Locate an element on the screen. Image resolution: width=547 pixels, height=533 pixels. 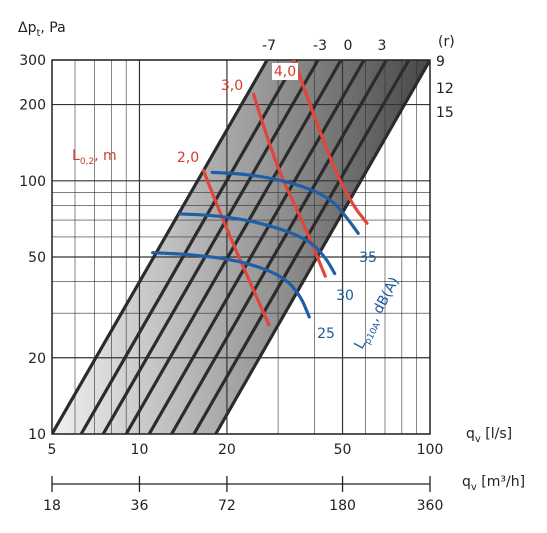
secondary-tick-label: 18 is located at coordinates (52, 506).